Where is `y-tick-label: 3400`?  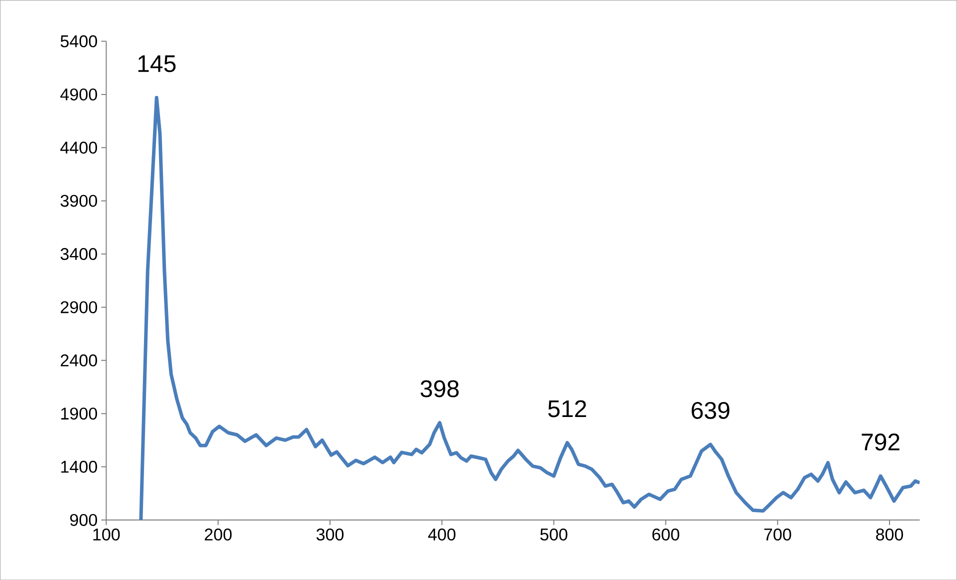 y-tick-label: 3400 is located at coordinates (79, 254).